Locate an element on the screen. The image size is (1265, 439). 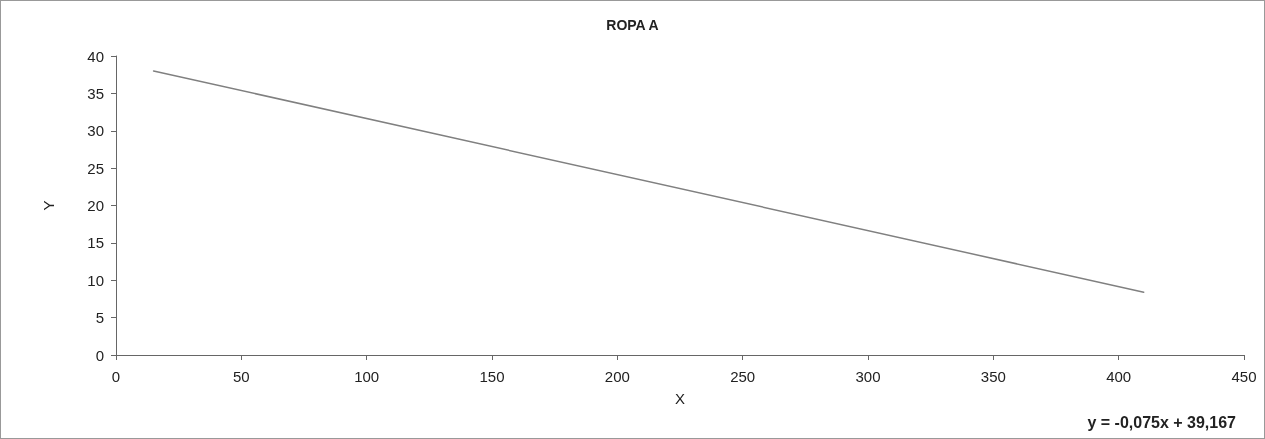
x-tick-label: 200 is located at coordinates (617, 376).